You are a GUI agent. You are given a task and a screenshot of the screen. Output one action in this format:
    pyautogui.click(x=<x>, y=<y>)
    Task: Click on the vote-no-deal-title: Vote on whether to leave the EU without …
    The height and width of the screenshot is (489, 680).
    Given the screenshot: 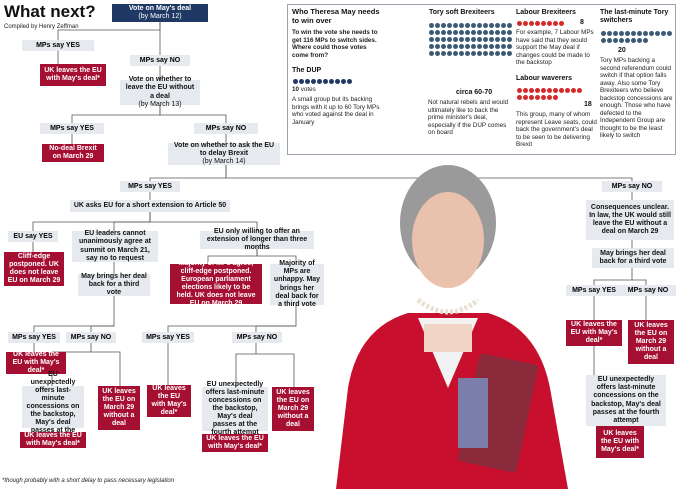 What is the action you would take?
    pyautogui.click(x=160, y=88)
    